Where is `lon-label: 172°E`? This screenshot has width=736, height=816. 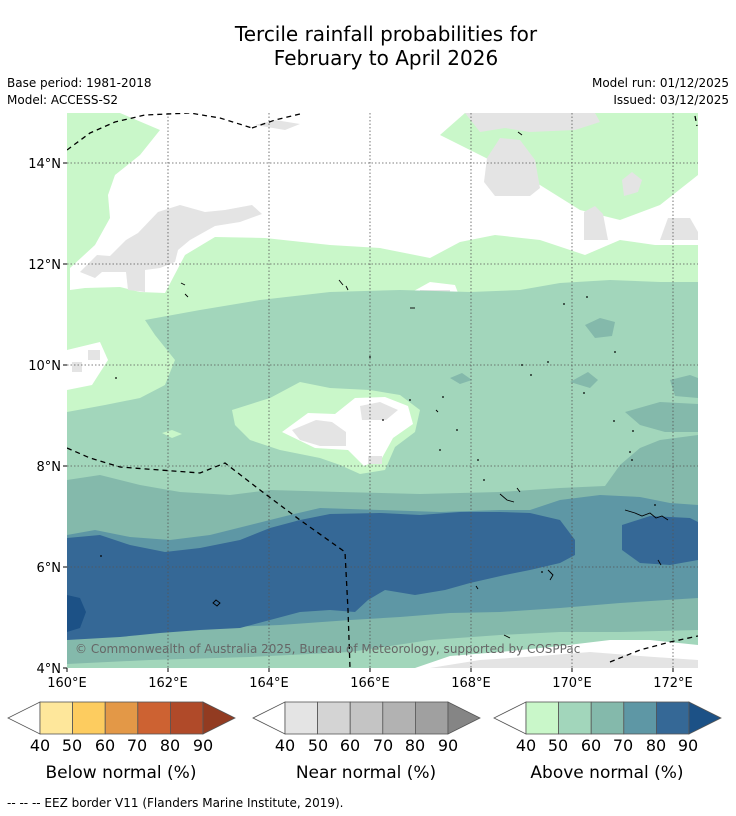 lon-label: 172°E is located at coordinates (673, 683).